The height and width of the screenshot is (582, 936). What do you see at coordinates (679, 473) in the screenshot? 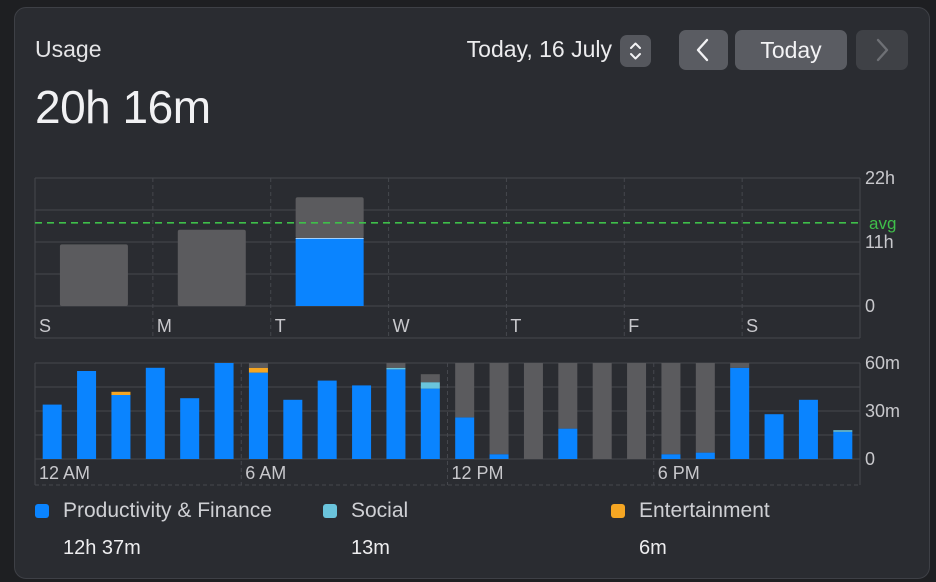
I see `hour-x-tick-label: 6 PM` at bounding box center [679, 473].